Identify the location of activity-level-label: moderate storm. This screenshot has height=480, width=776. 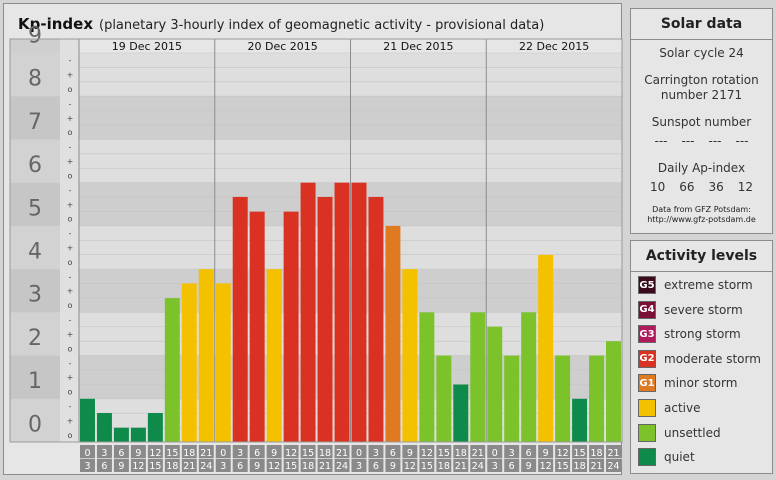
(712, 358).